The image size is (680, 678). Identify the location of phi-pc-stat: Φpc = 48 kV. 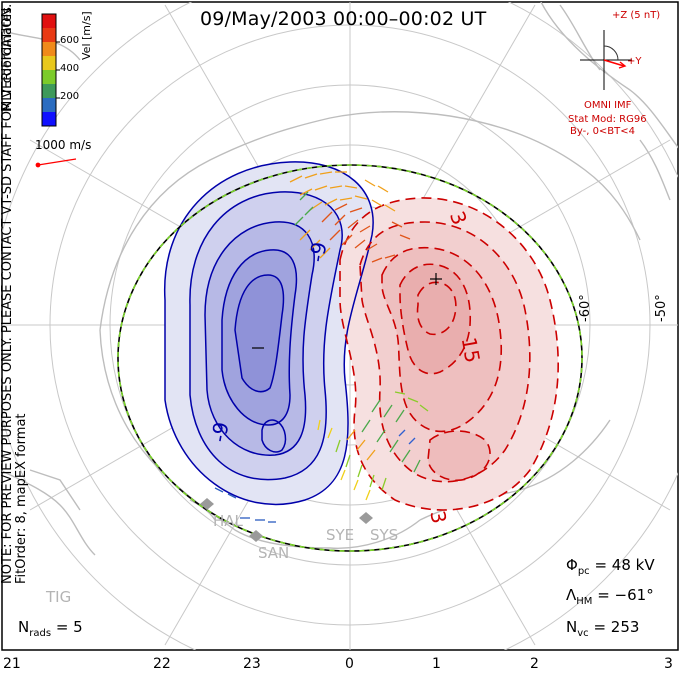
(610, 566).